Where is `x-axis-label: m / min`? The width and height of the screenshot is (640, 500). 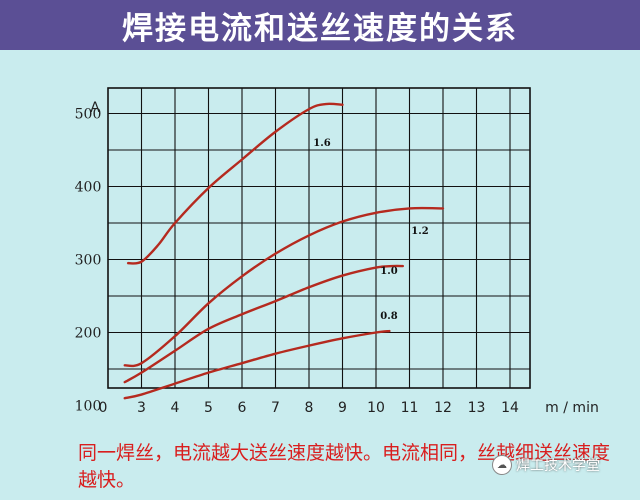
x-axis-label: m / min is located at coordinates (572, 408).